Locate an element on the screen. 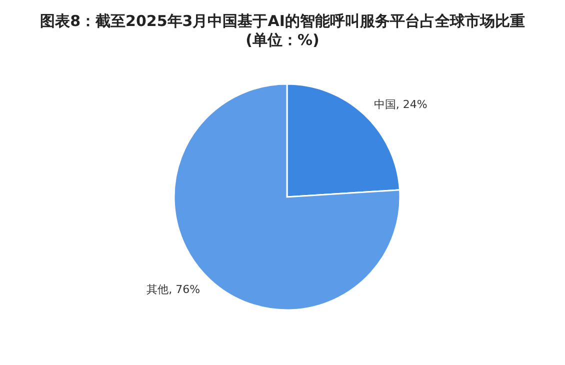 The image size is (565, 365). slice-label: 中国, 24% is located at coordinates (401, 104).